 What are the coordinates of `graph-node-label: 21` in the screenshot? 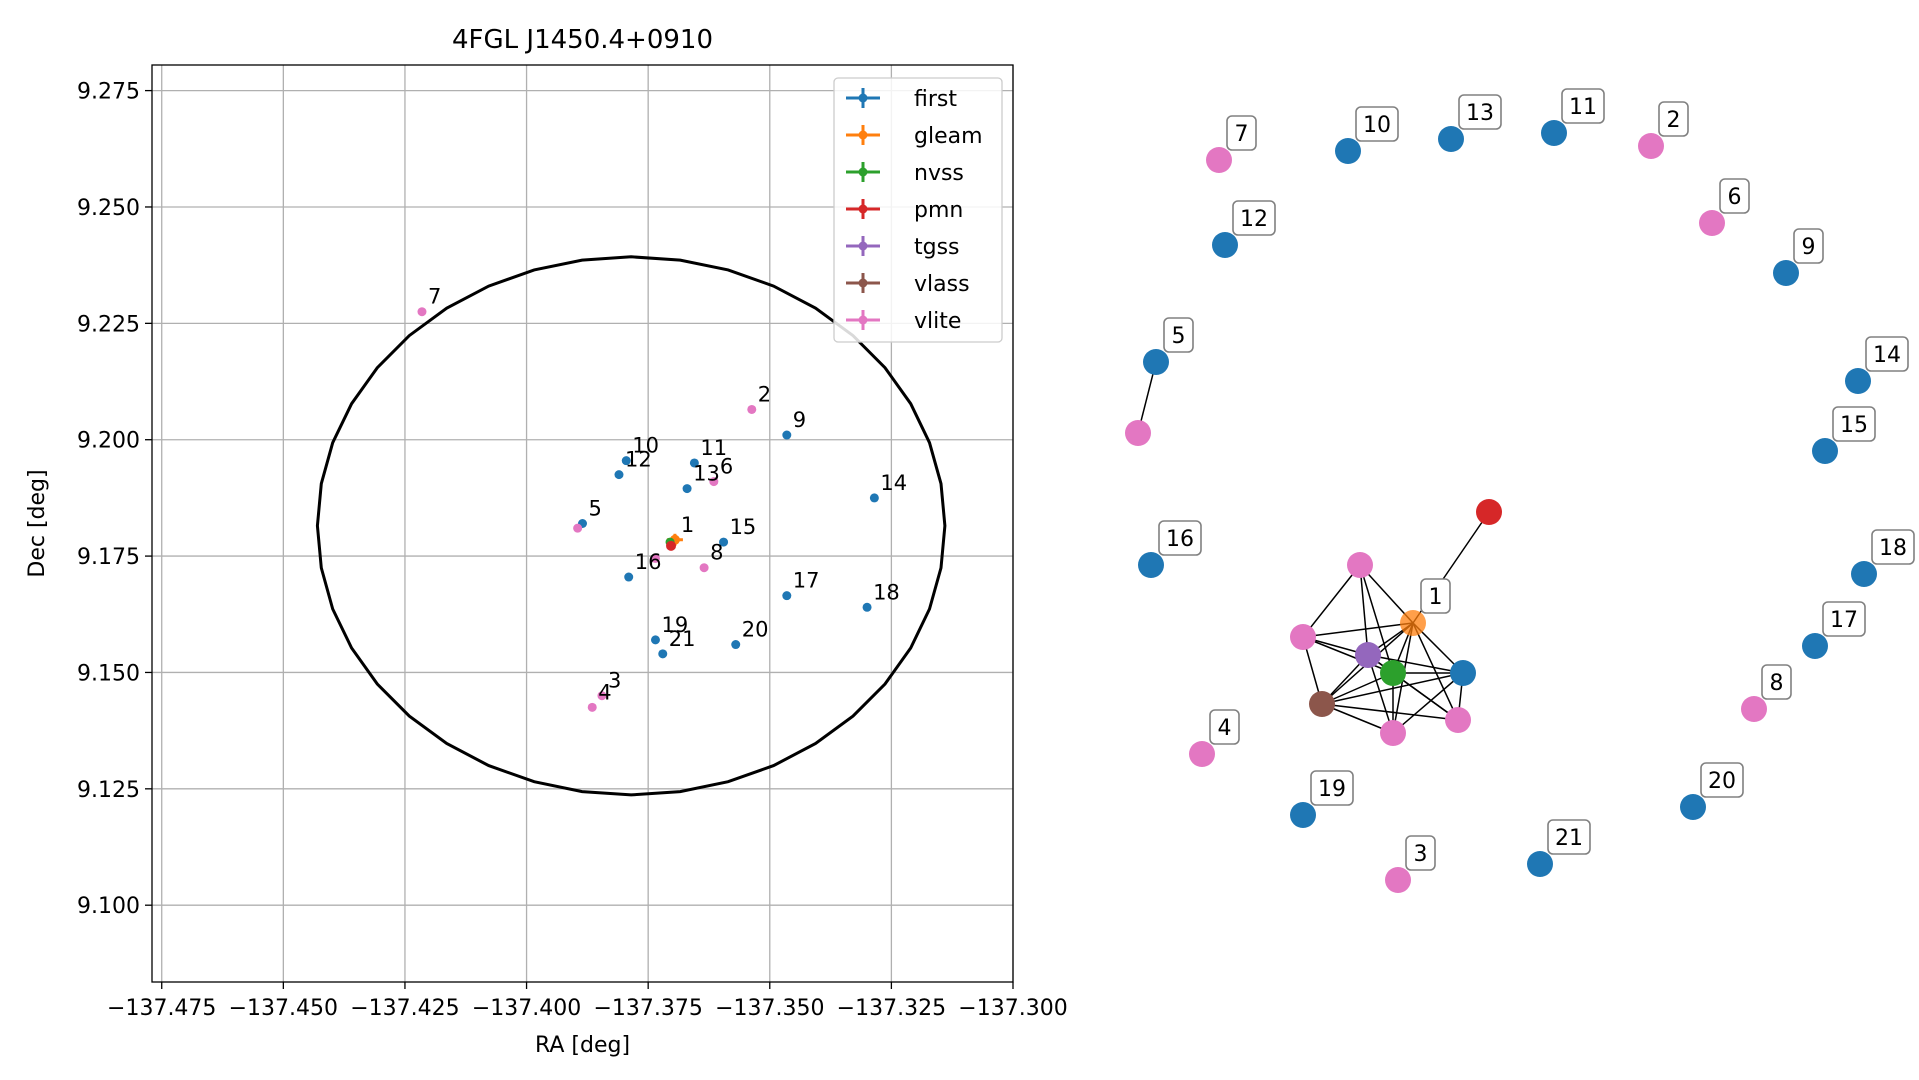 It's located at (1569, 838).